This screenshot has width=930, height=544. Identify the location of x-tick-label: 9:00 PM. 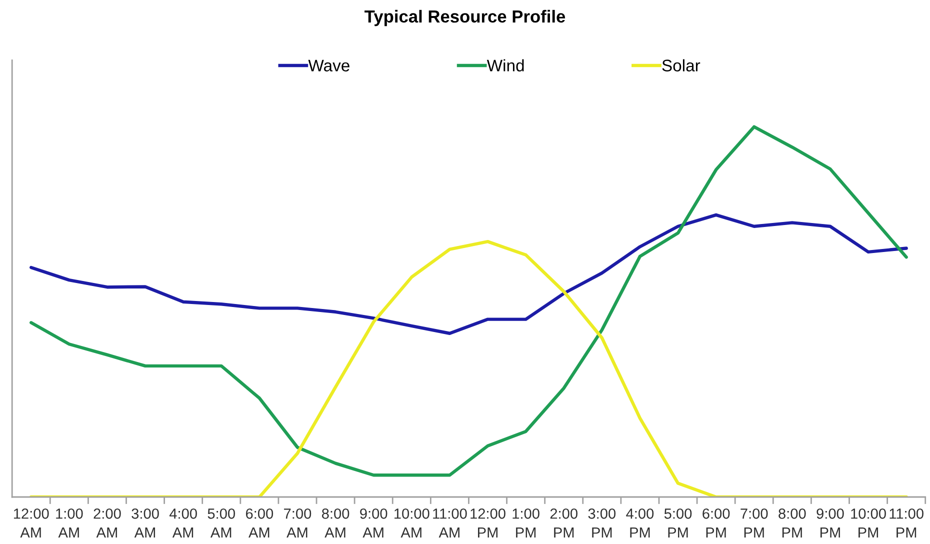
(830, 523).